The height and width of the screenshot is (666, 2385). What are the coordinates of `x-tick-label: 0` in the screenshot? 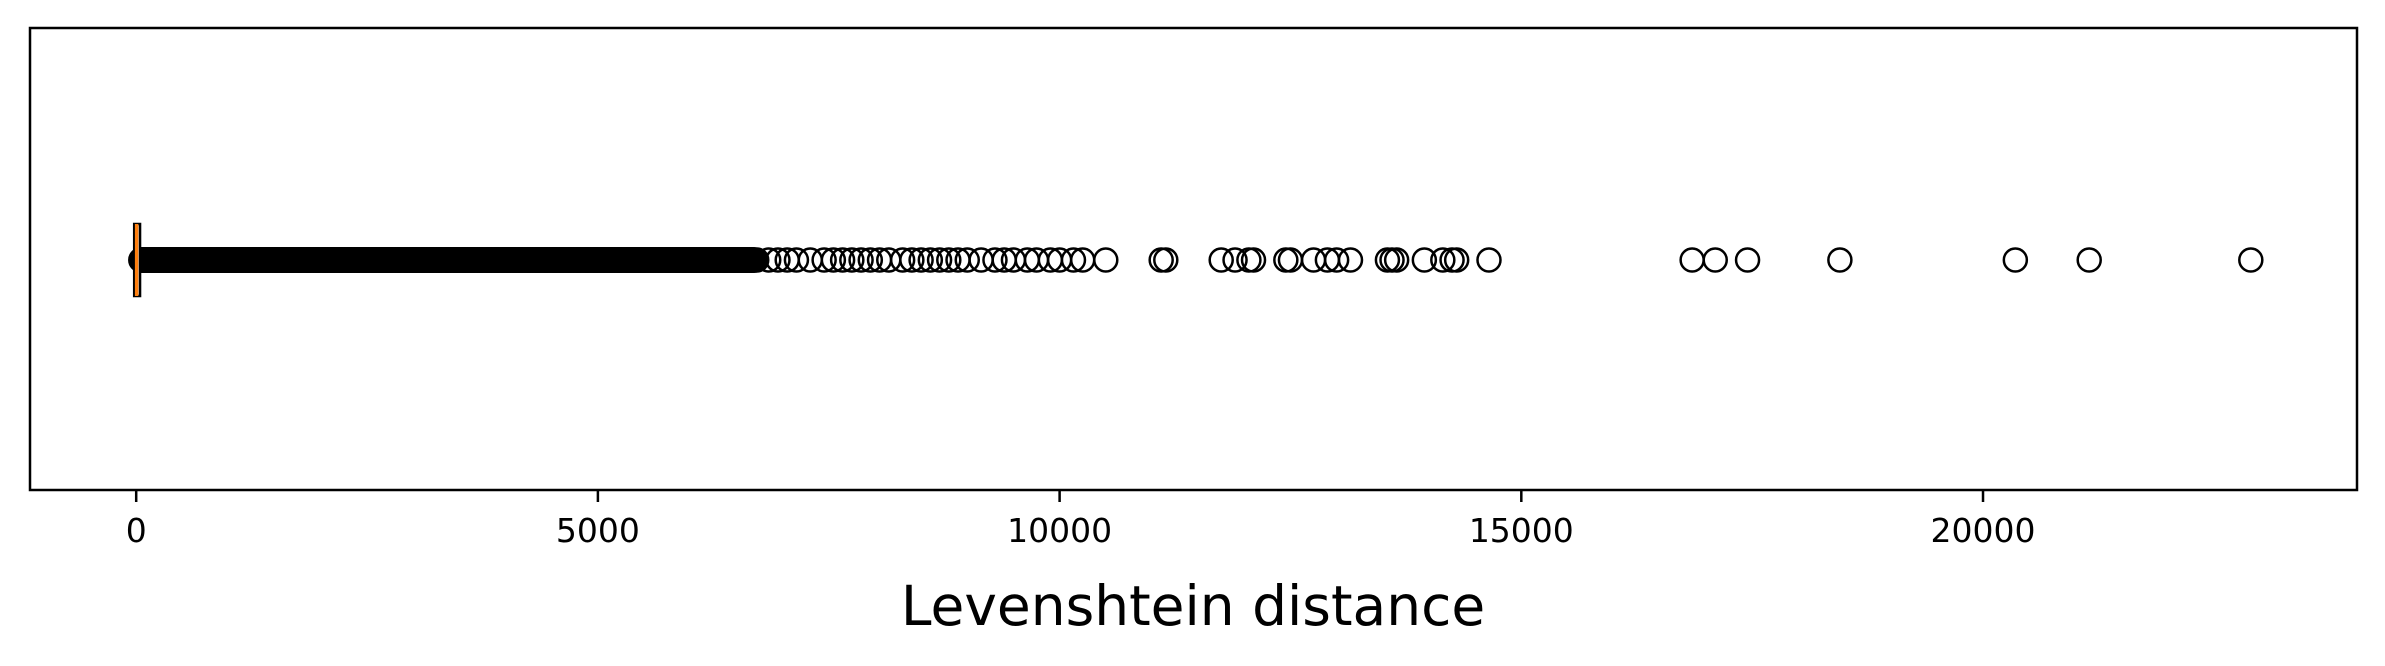 It's located at (136, 530).